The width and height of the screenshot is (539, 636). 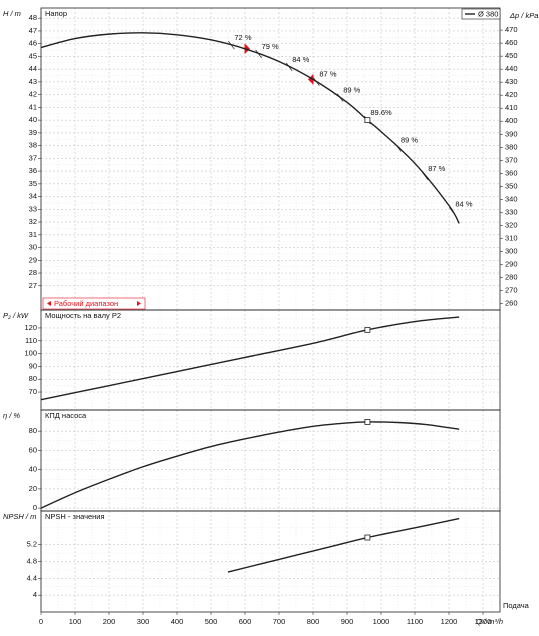 What do you see at coordinates (511, 211) in the screenshot?
I see `y2-tick-label: 330` at bounding box center [511, 211].